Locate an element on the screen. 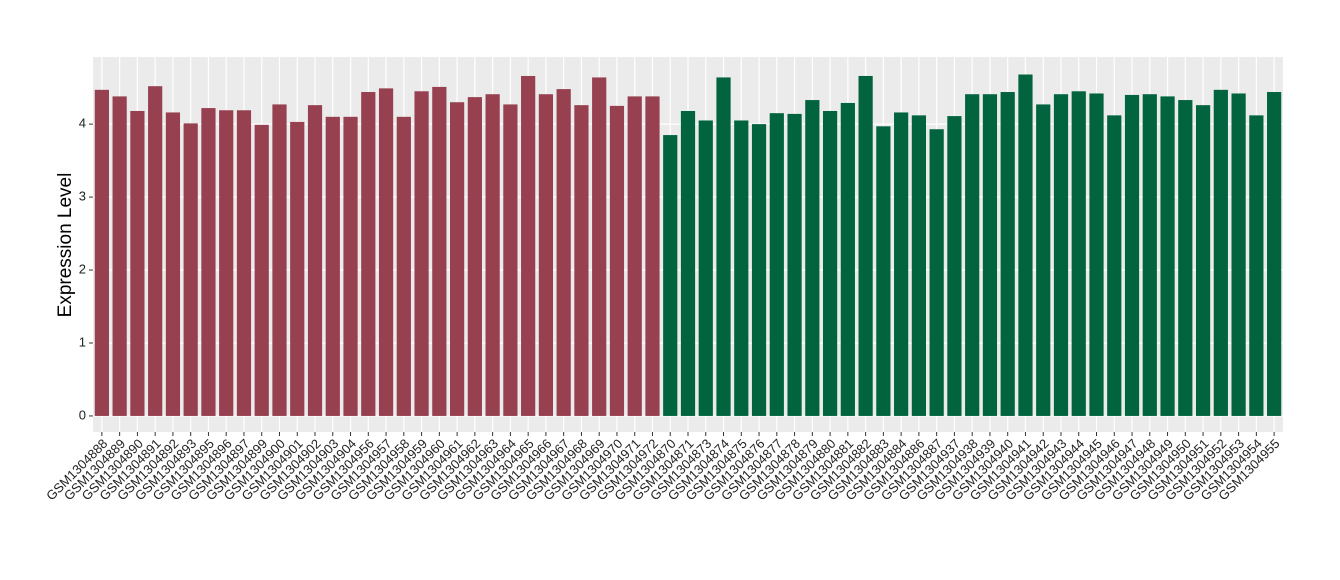 The height and width of the screenshot is (580, 1340). y-tick-label: 3 is located at coordinates (82, 196).